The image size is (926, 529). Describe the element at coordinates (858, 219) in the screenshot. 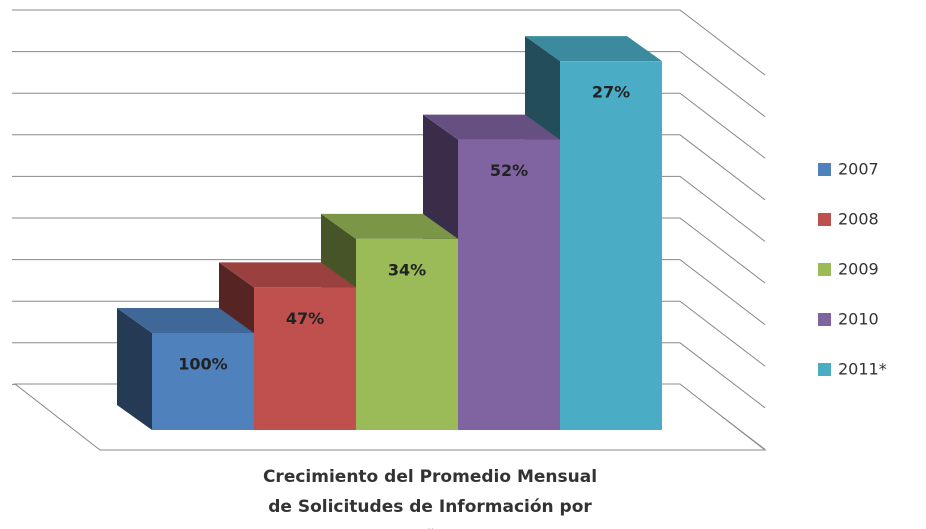

I see `legend-label: 2008` at that location.